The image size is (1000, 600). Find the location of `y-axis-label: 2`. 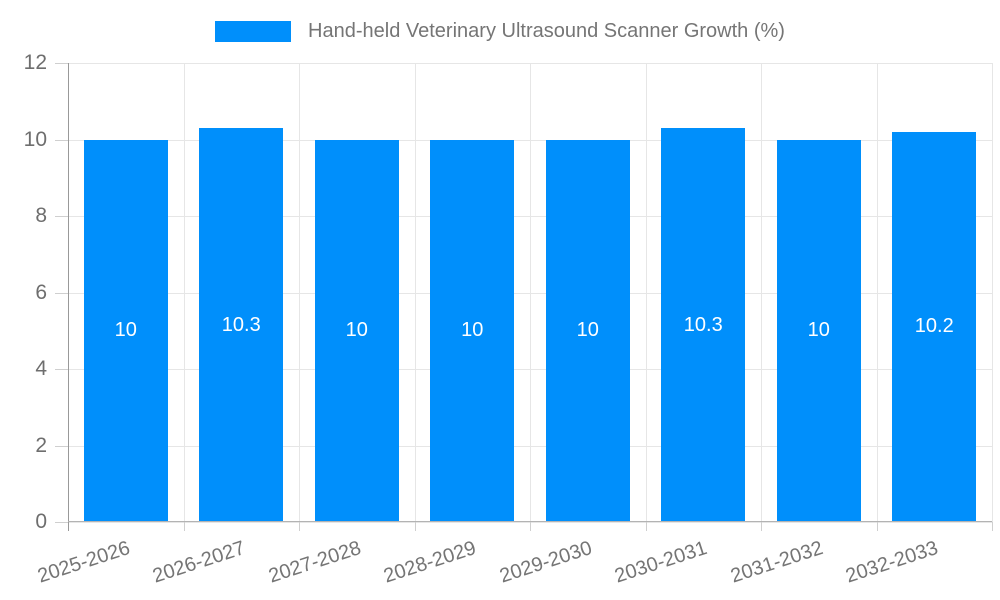

y-axis-label: 2 is located at coordinates (41, 445).